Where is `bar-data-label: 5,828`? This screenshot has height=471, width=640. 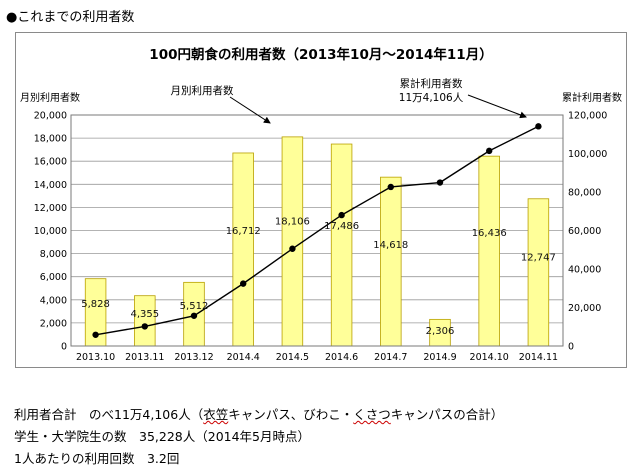
bar-data-label: 5,828 is located at coordinates (95, 304).